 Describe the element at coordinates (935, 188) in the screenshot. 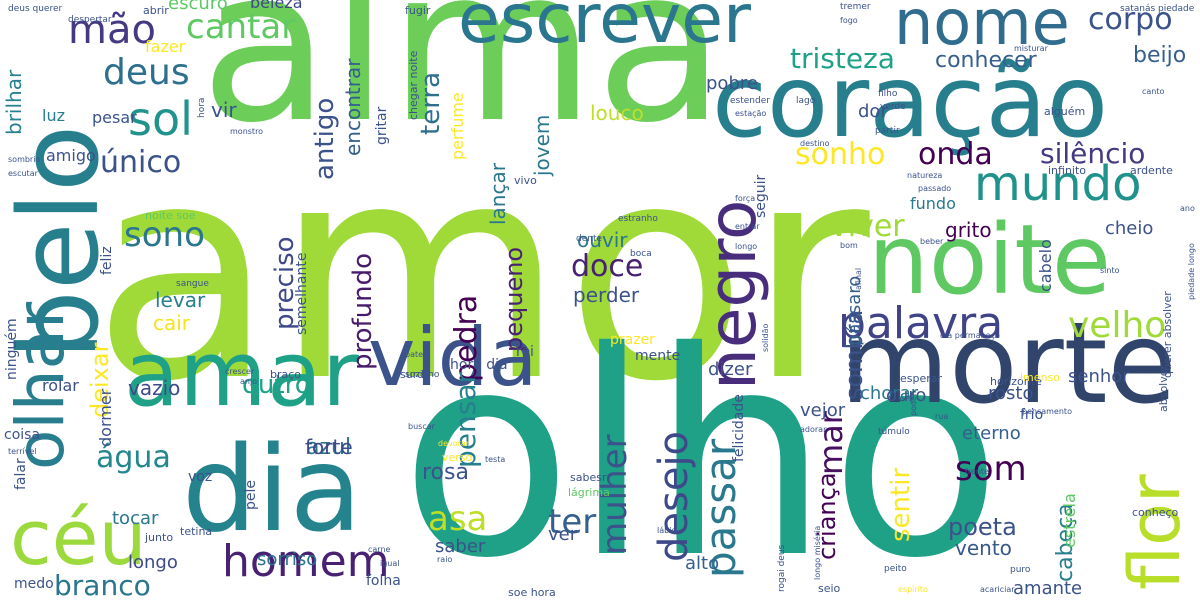

I see `word-cloud-word: passado` at that location.